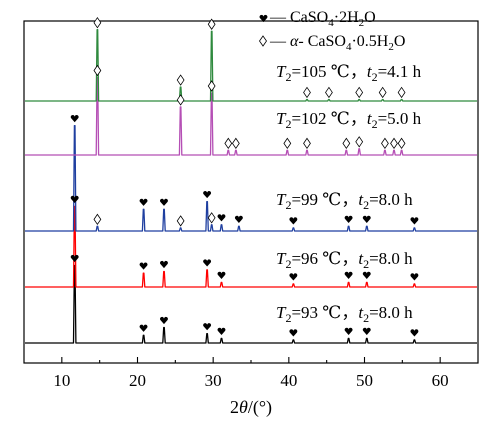  Describe the element at coordinates (349, 73) in the screenshot. I see `series-label-5: T2=105 ℃，t2=4.1 h` at that location.